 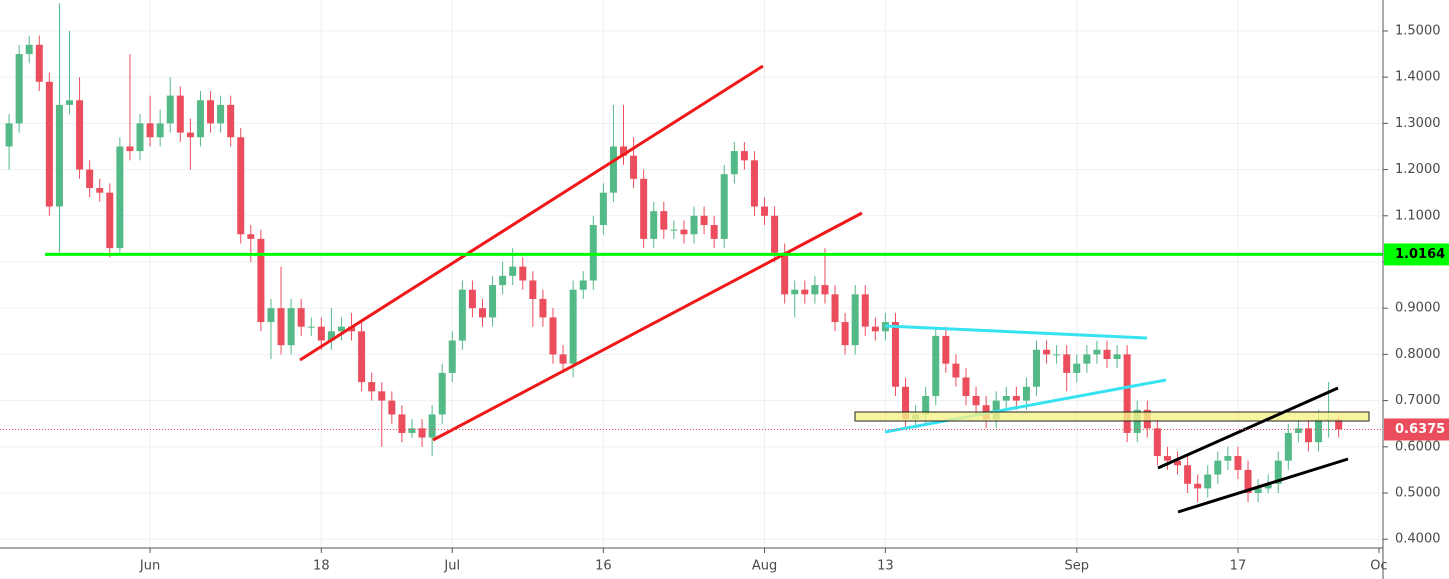 I want to click on level-tag, so click(x=1416, y=254).